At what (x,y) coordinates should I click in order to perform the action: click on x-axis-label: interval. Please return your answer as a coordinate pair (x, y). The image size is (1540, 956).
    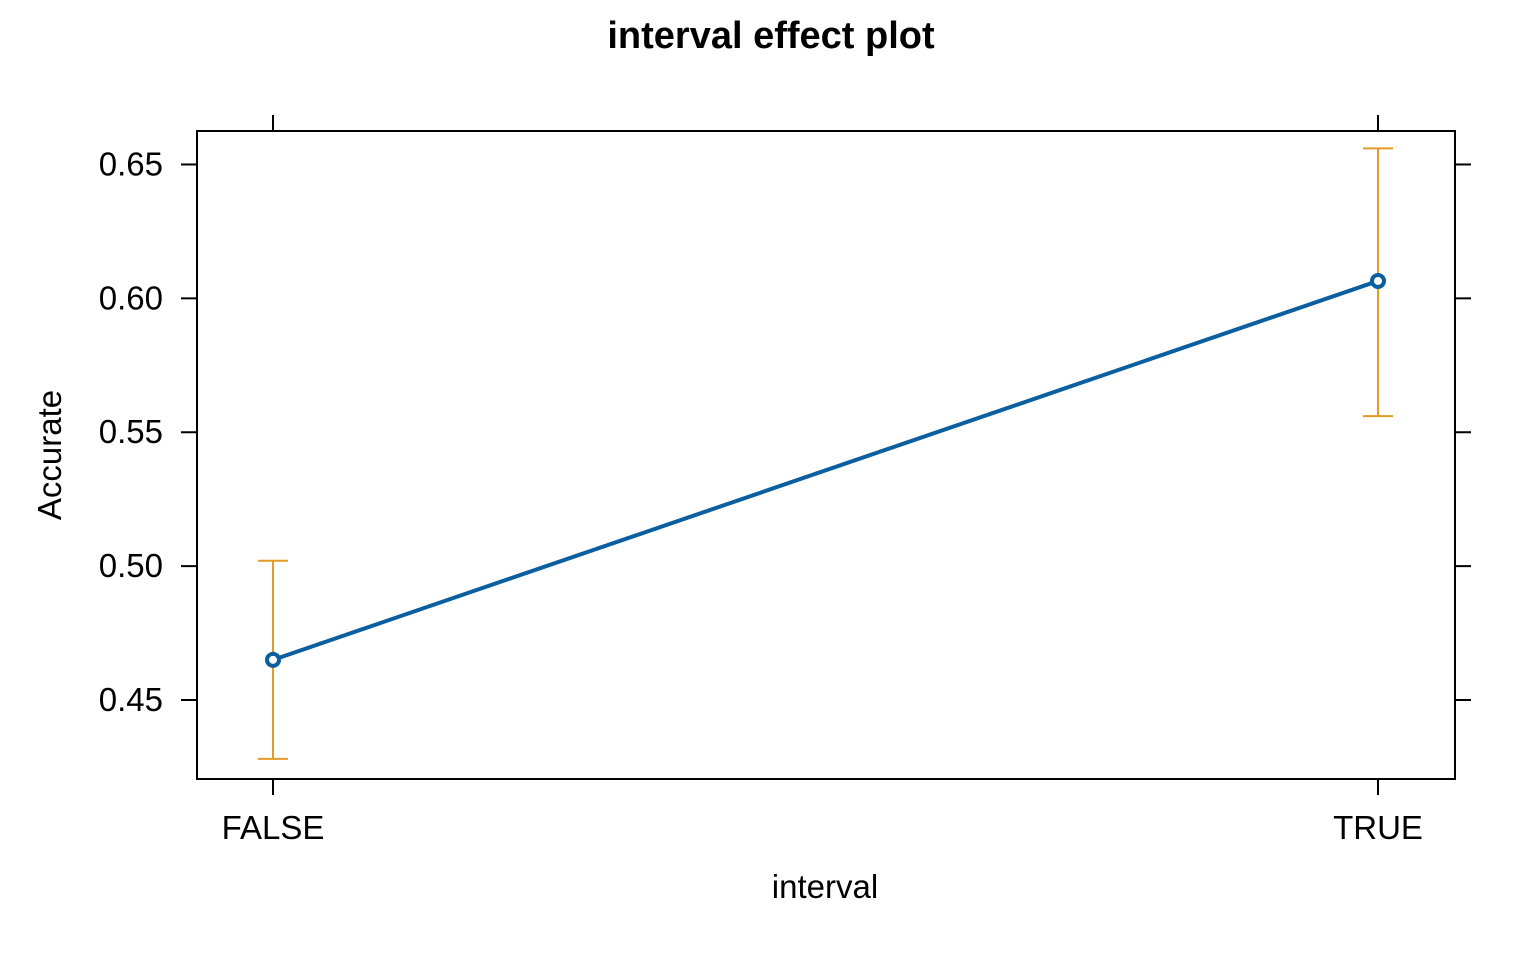
    Looking at the image, I should click on (825, 886).